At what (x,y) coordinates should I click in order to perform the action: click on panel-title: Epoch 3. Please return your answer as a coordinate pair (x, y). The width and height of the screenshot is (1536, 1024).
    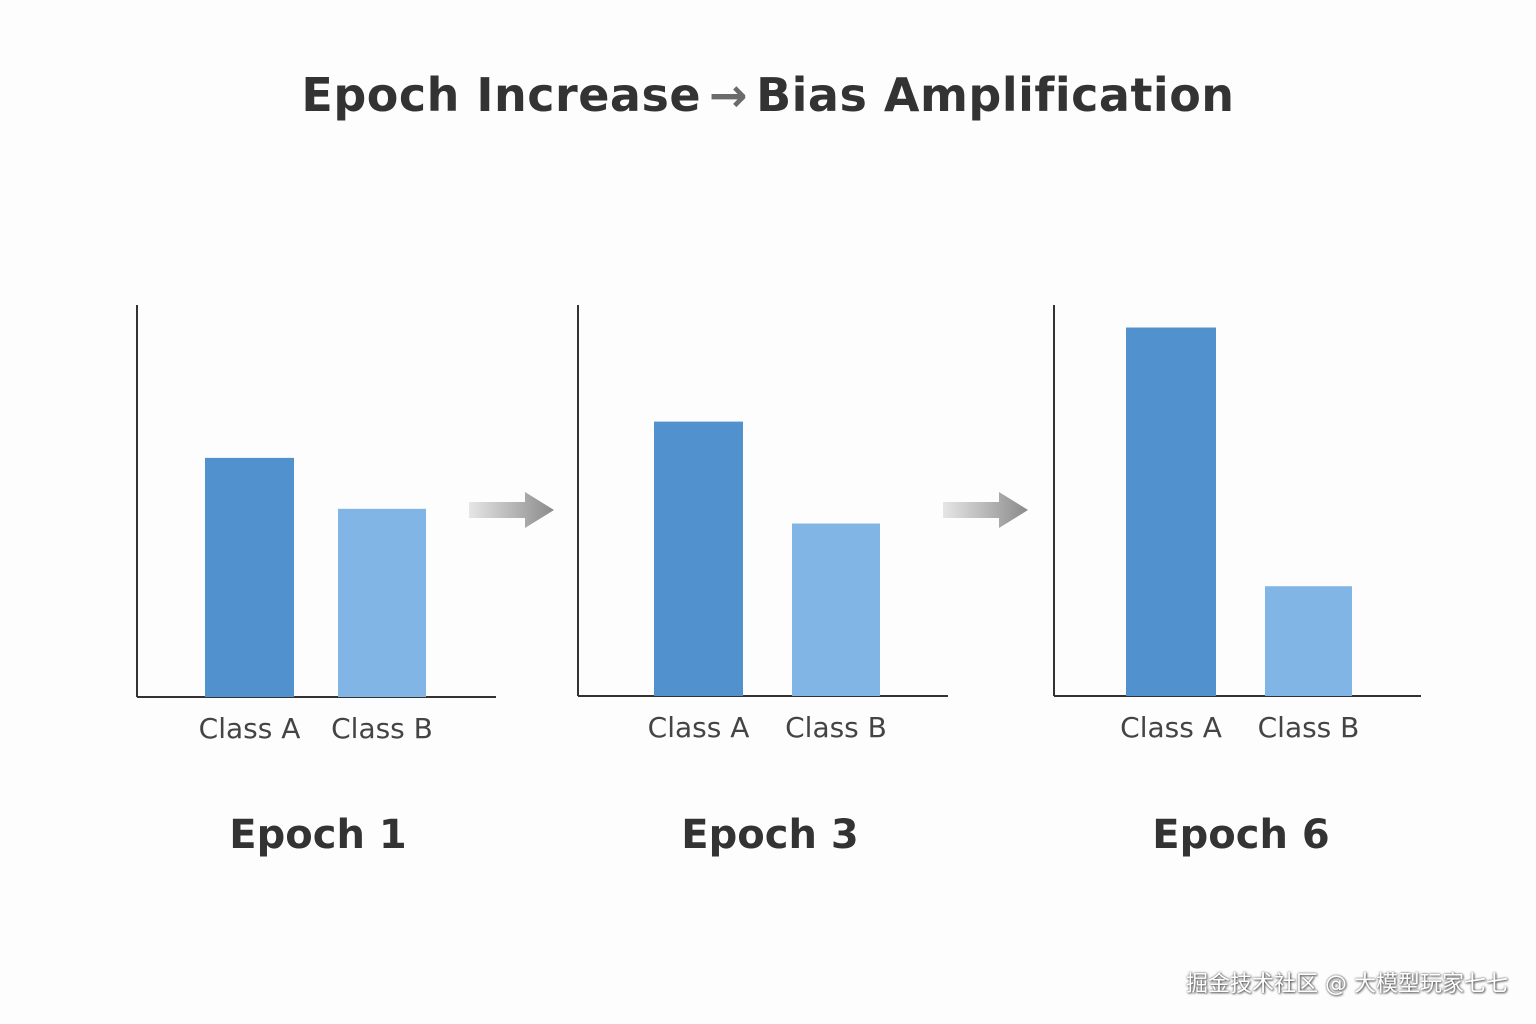
    Looking at the image, I should click on (769, 835).